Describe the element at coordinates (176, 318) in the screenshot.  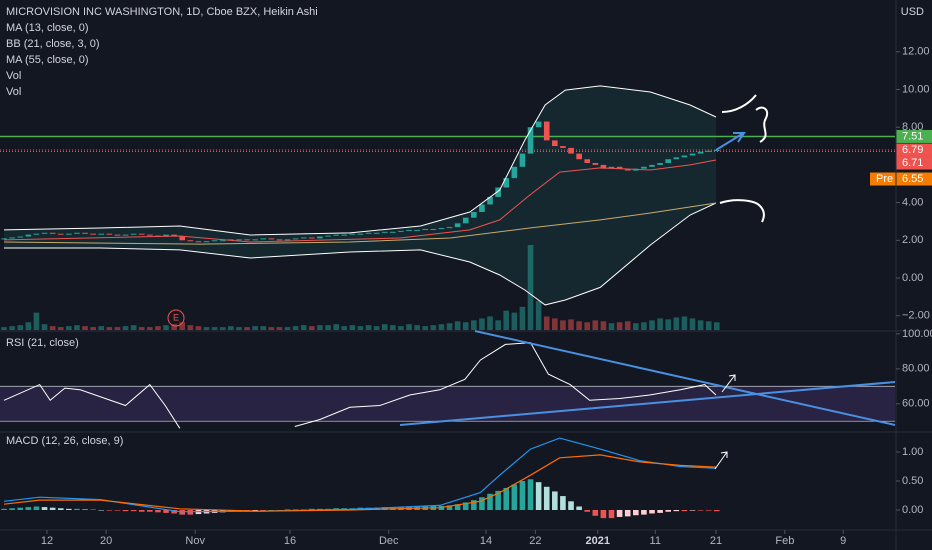
I see `event-marker: E` at that location.